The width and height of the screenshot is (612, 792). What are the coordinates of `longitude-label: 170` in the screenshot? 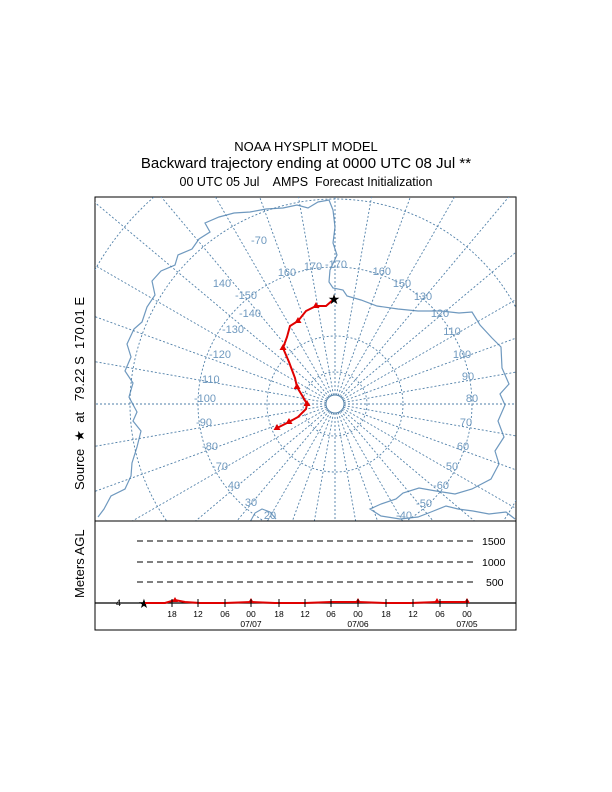 It's located at (313, 267).